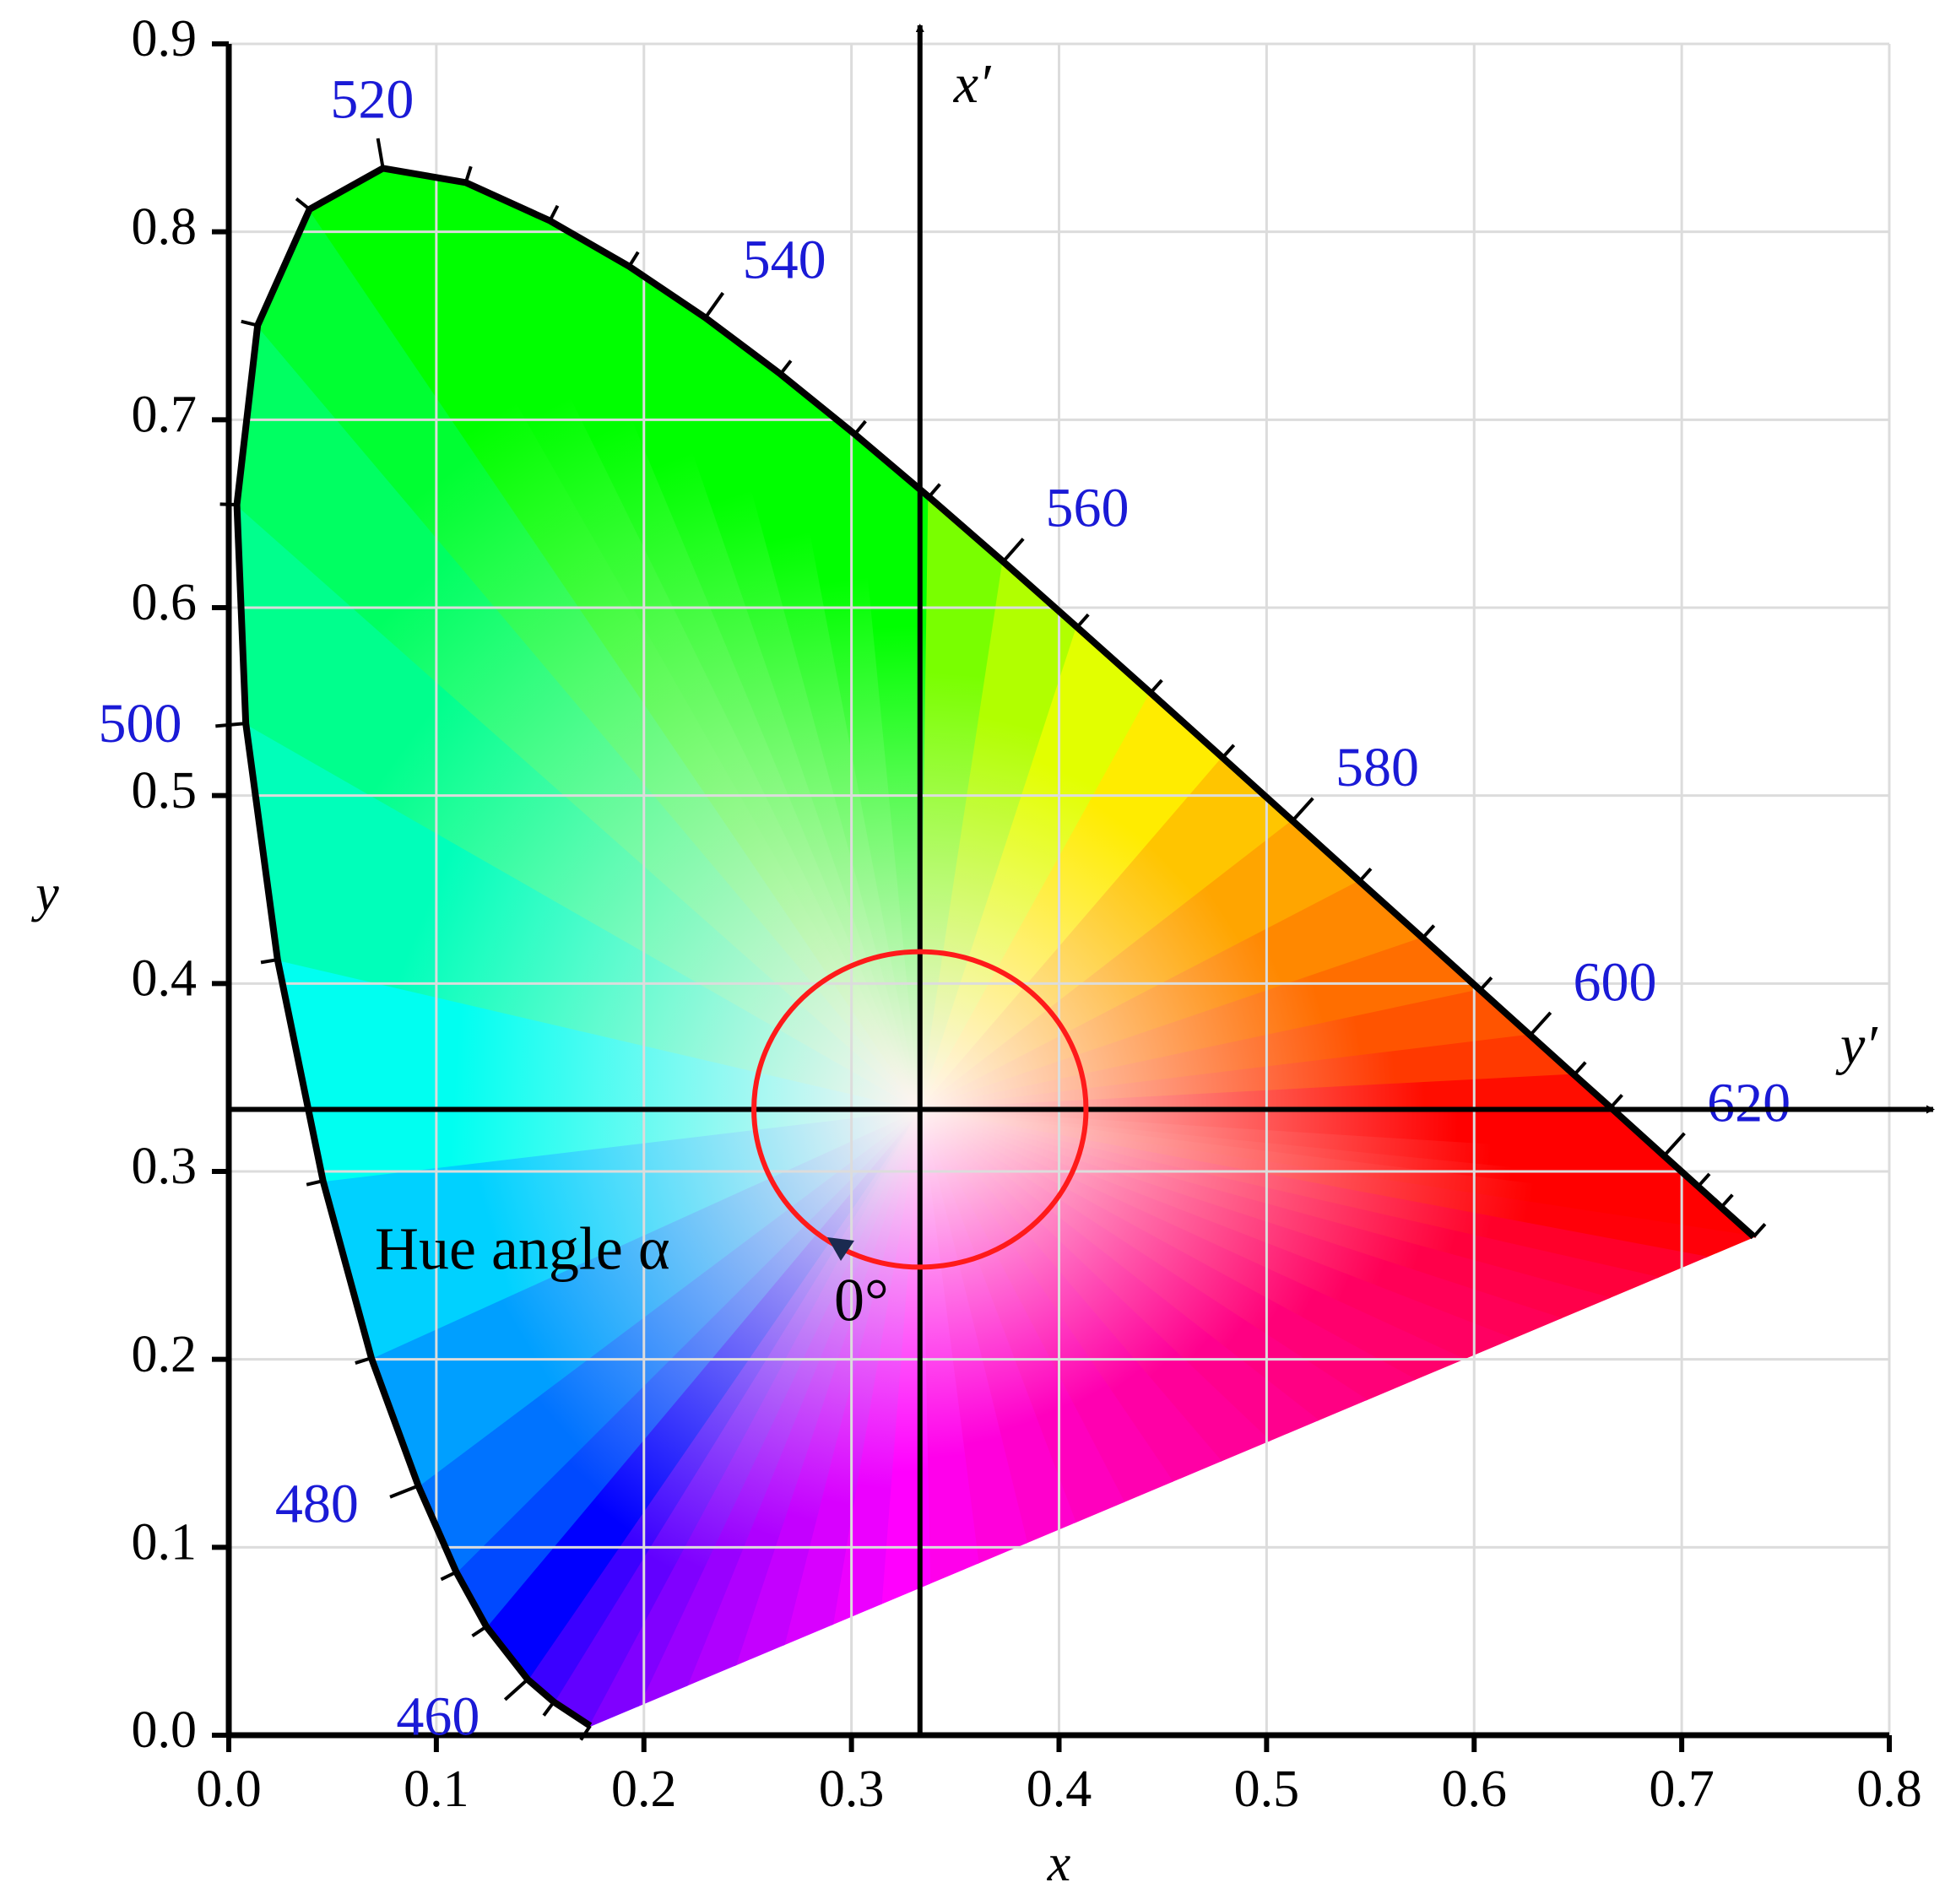  I want to click on x-tick-label: 0.2, so click(644, 1789).